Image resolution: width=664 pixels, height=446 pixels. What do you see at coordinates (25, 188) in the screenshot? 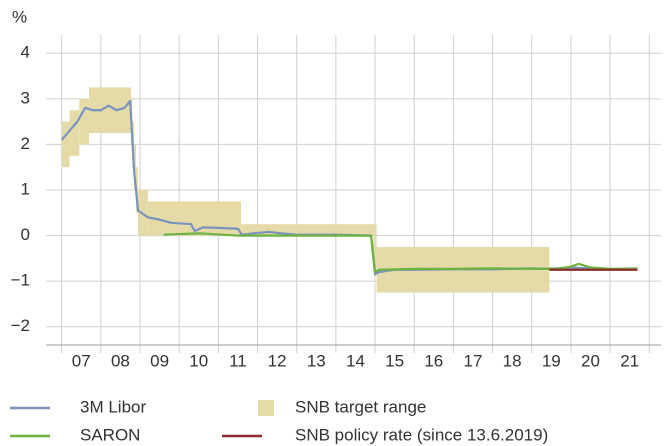
I see `y-tick-label: 1` at bounding box center [25, 188].